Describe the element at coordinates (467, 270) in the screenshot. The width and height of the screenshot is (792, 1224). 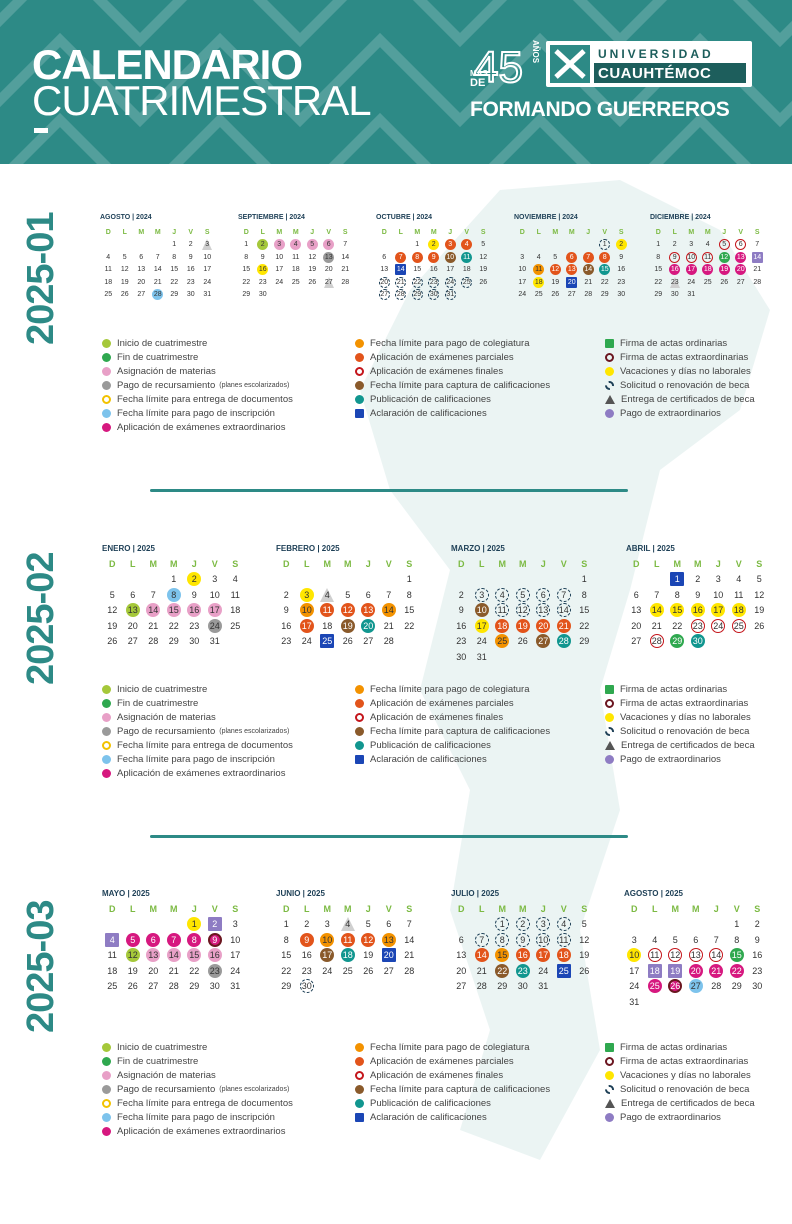
I see `day-cell: 18` at that location.